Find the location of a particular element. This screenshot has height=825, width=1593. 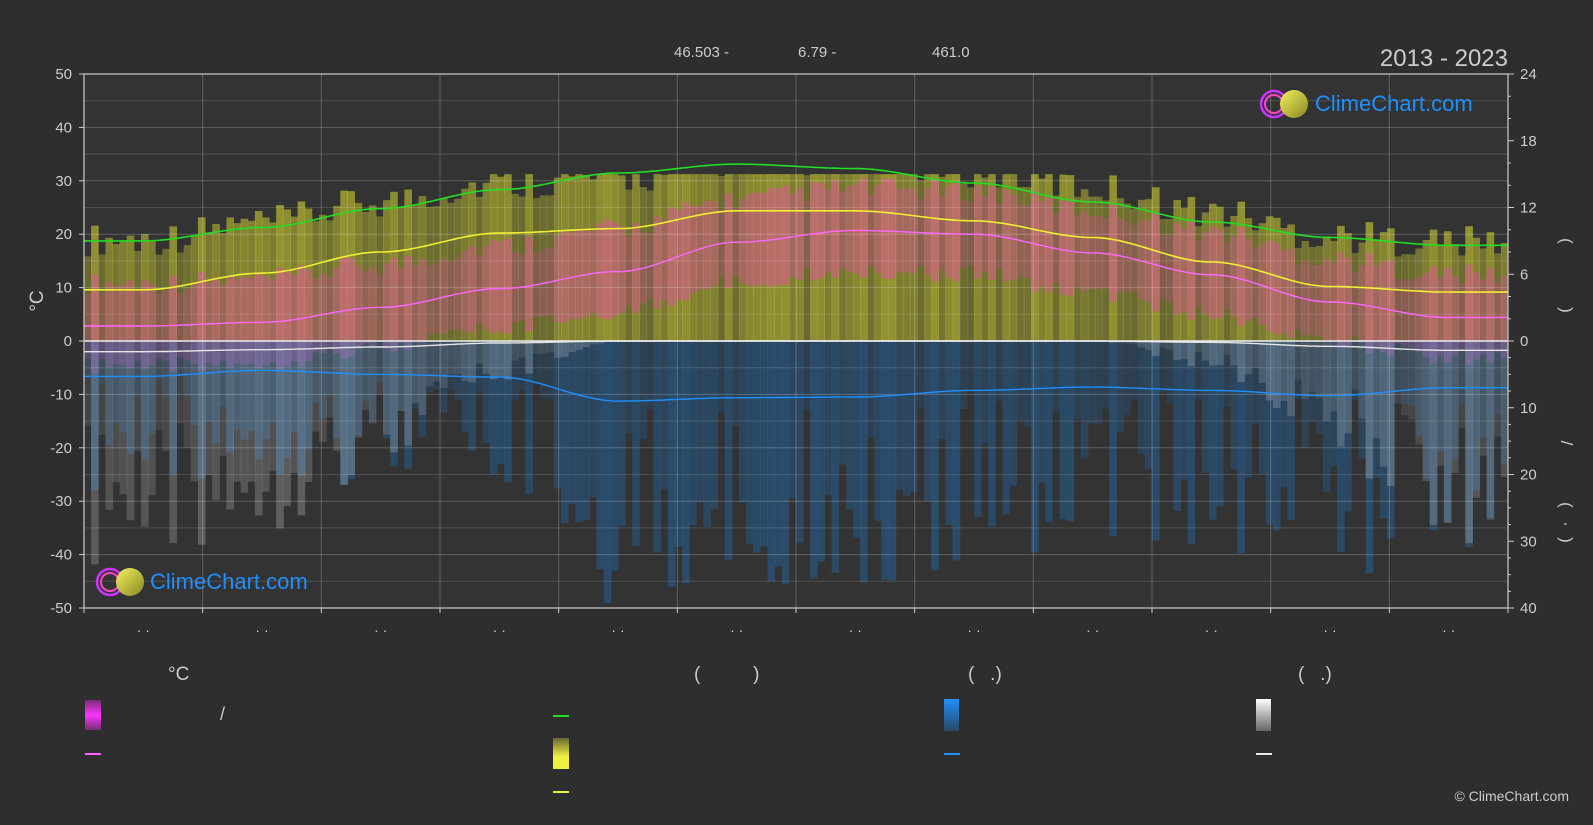

y3-tick-label: 40 is located at coordinates (1528, 608).